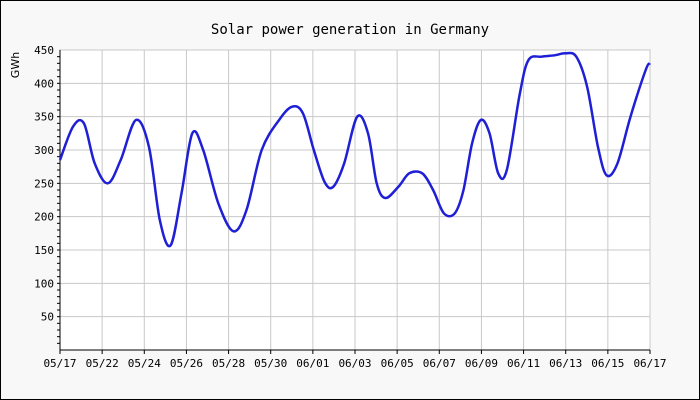 Image resolution: width=700 pixels, height=400 pixels. I want to click on x-tick-label: 05/17, so click(59, 363).